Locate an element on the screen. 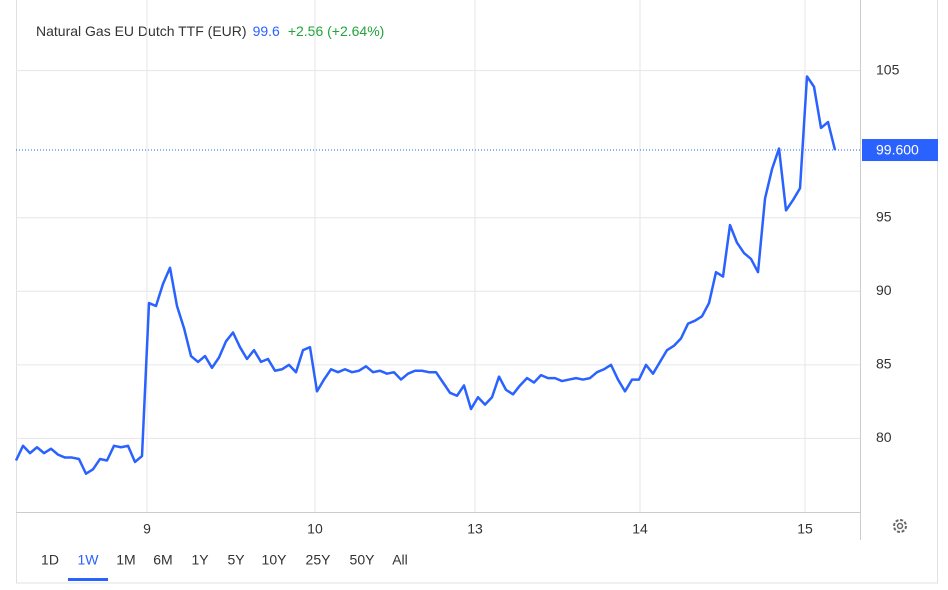 The height and width of the screenshot is (590, 948). price-tag-box is located at coordinates (900, 150).